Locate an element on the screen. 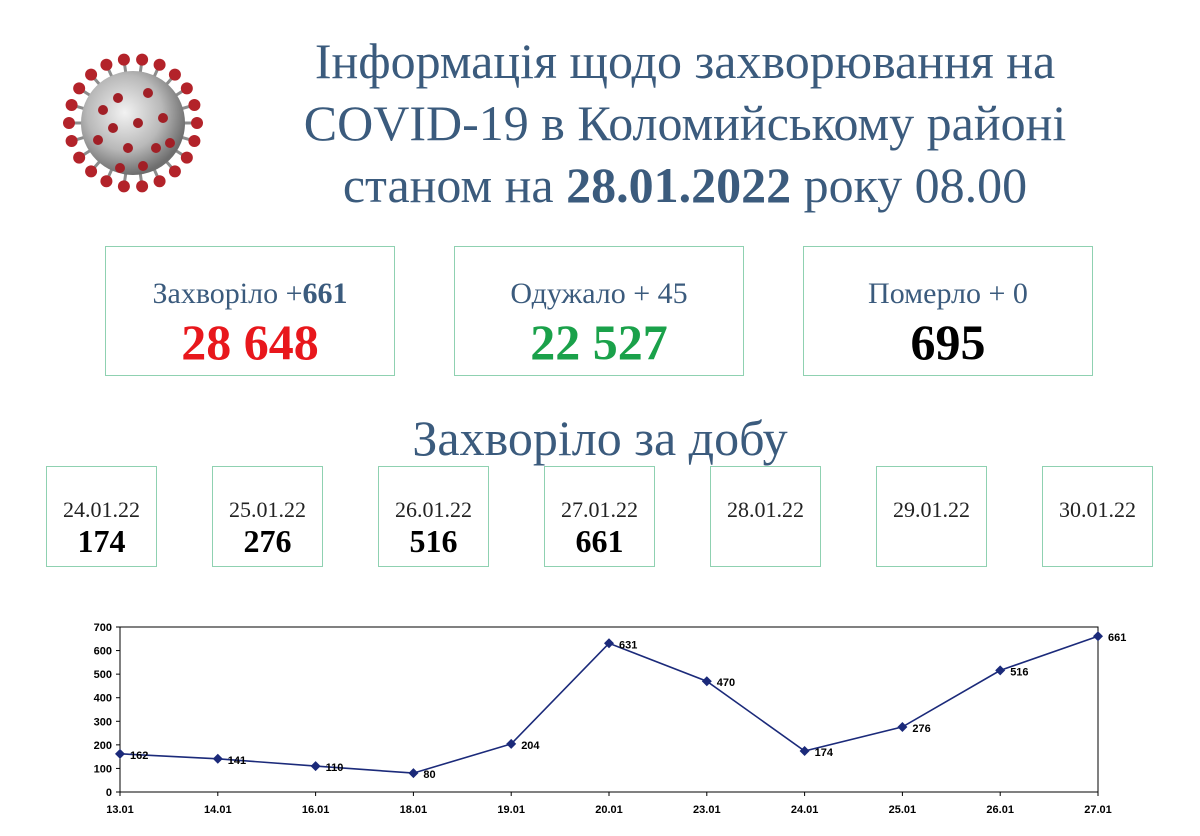 The image size is (1200, 836). stat-sick: Захворіло +661 28 648 is located at coordinates (250, 311).